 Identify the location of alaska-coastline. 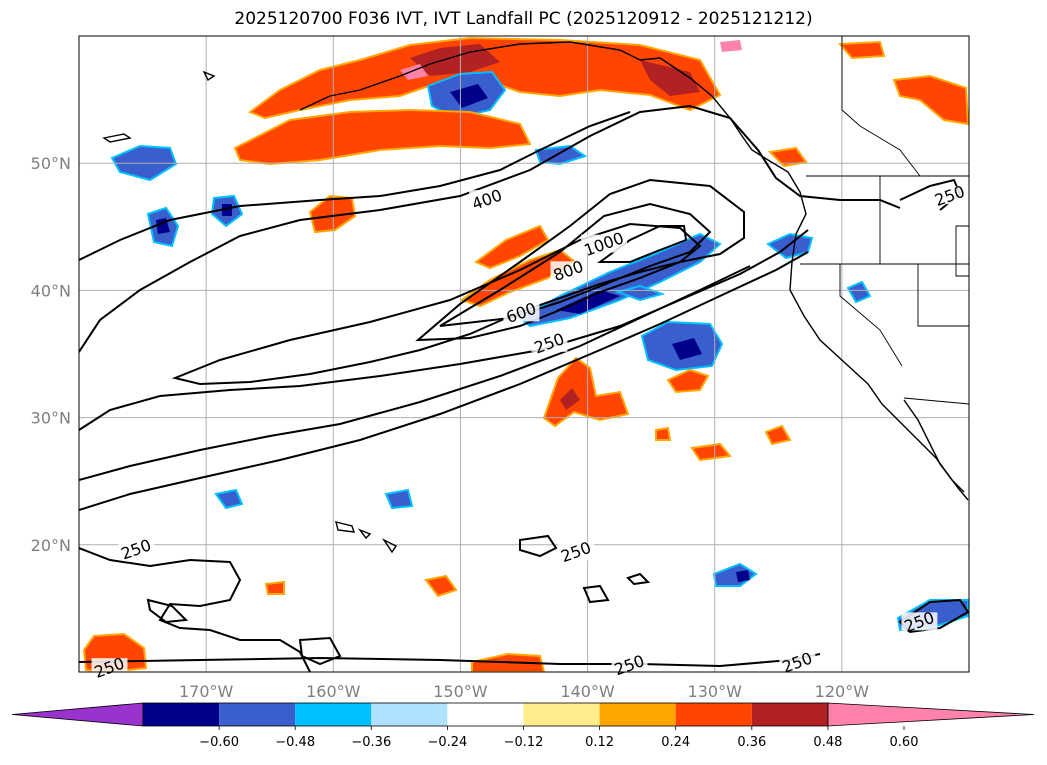
(470, 76).